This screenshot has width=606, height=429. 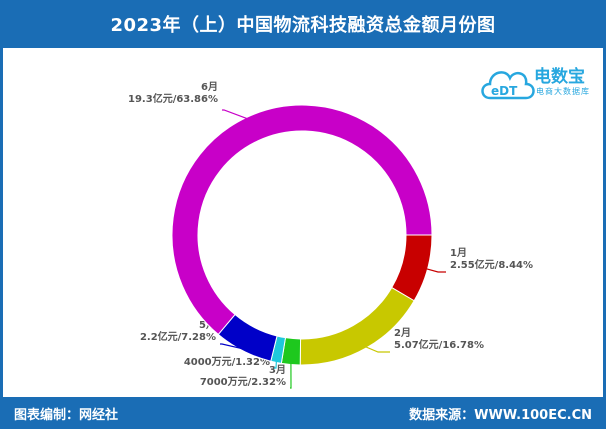 What do you see at coordinates (243, 382) in the screenshot?
I see `slice-value-label: 7000万元/2.32%` at bounding box center [243, 382].